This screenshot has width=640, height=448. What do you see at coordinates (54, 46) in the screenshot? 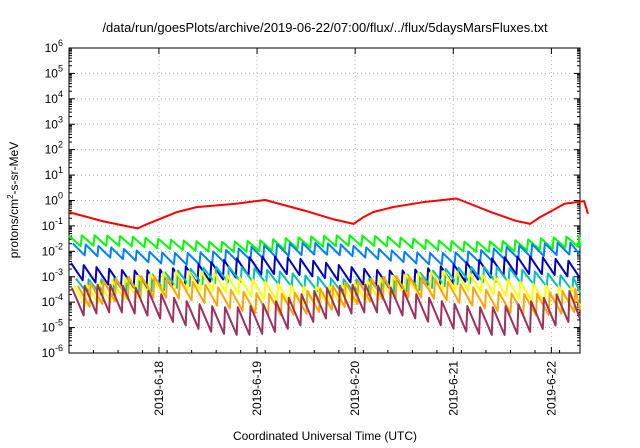
I see `y-tick-label: 10⁶` at bounding box center [54, 46].